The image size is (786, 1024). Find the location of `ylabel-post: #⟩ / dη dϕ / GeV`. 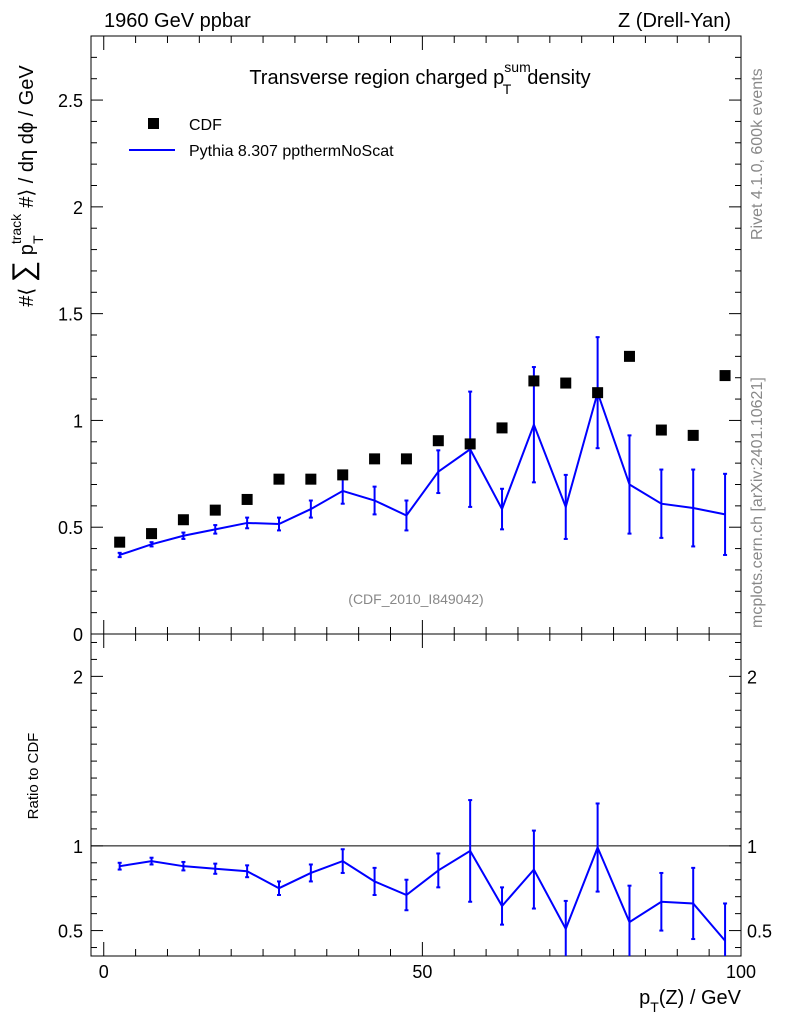

ylabel-post: #⟩ / dη dϕ / GeV is located at coordinates (27, 139).